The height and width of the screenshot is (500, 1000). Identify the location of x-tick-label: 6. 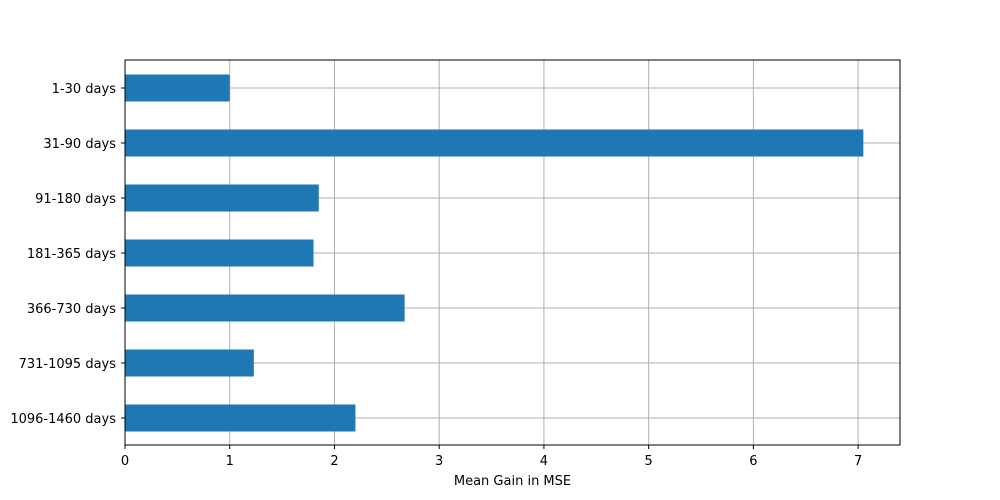
(753, 461).